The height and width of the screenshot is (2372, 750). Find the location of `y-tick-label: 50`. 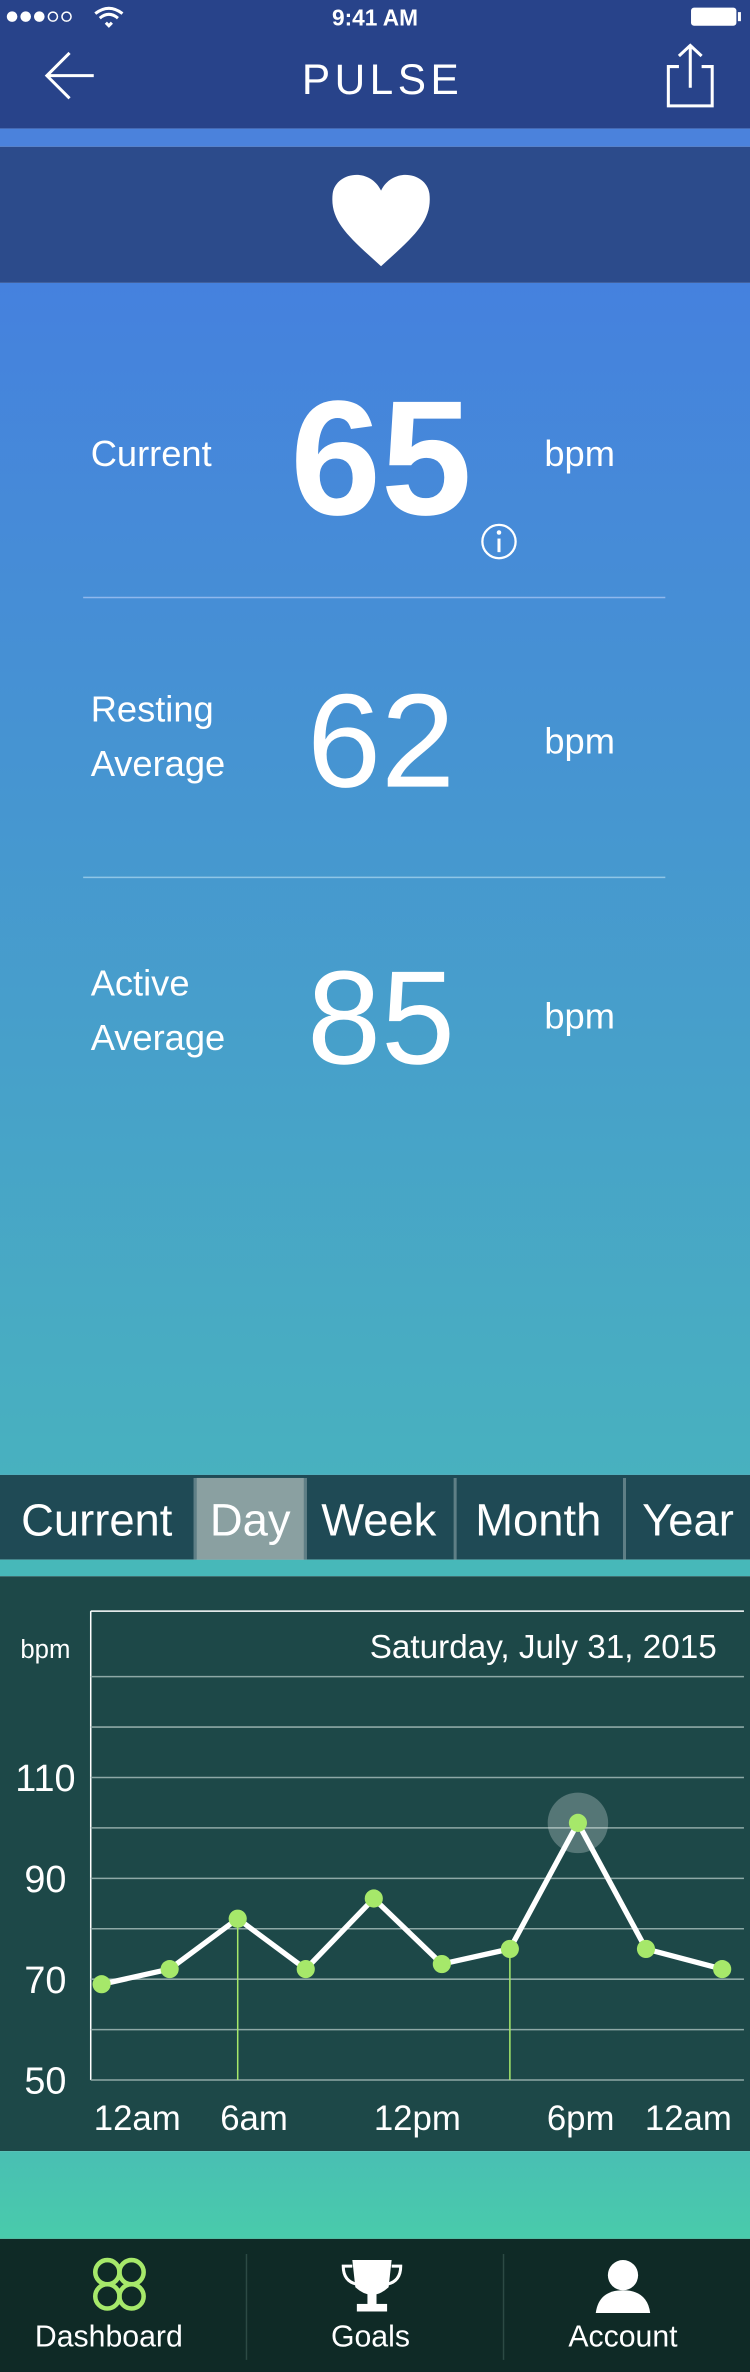

y-tick-label: 50 is located at coordinates (45, 2082).